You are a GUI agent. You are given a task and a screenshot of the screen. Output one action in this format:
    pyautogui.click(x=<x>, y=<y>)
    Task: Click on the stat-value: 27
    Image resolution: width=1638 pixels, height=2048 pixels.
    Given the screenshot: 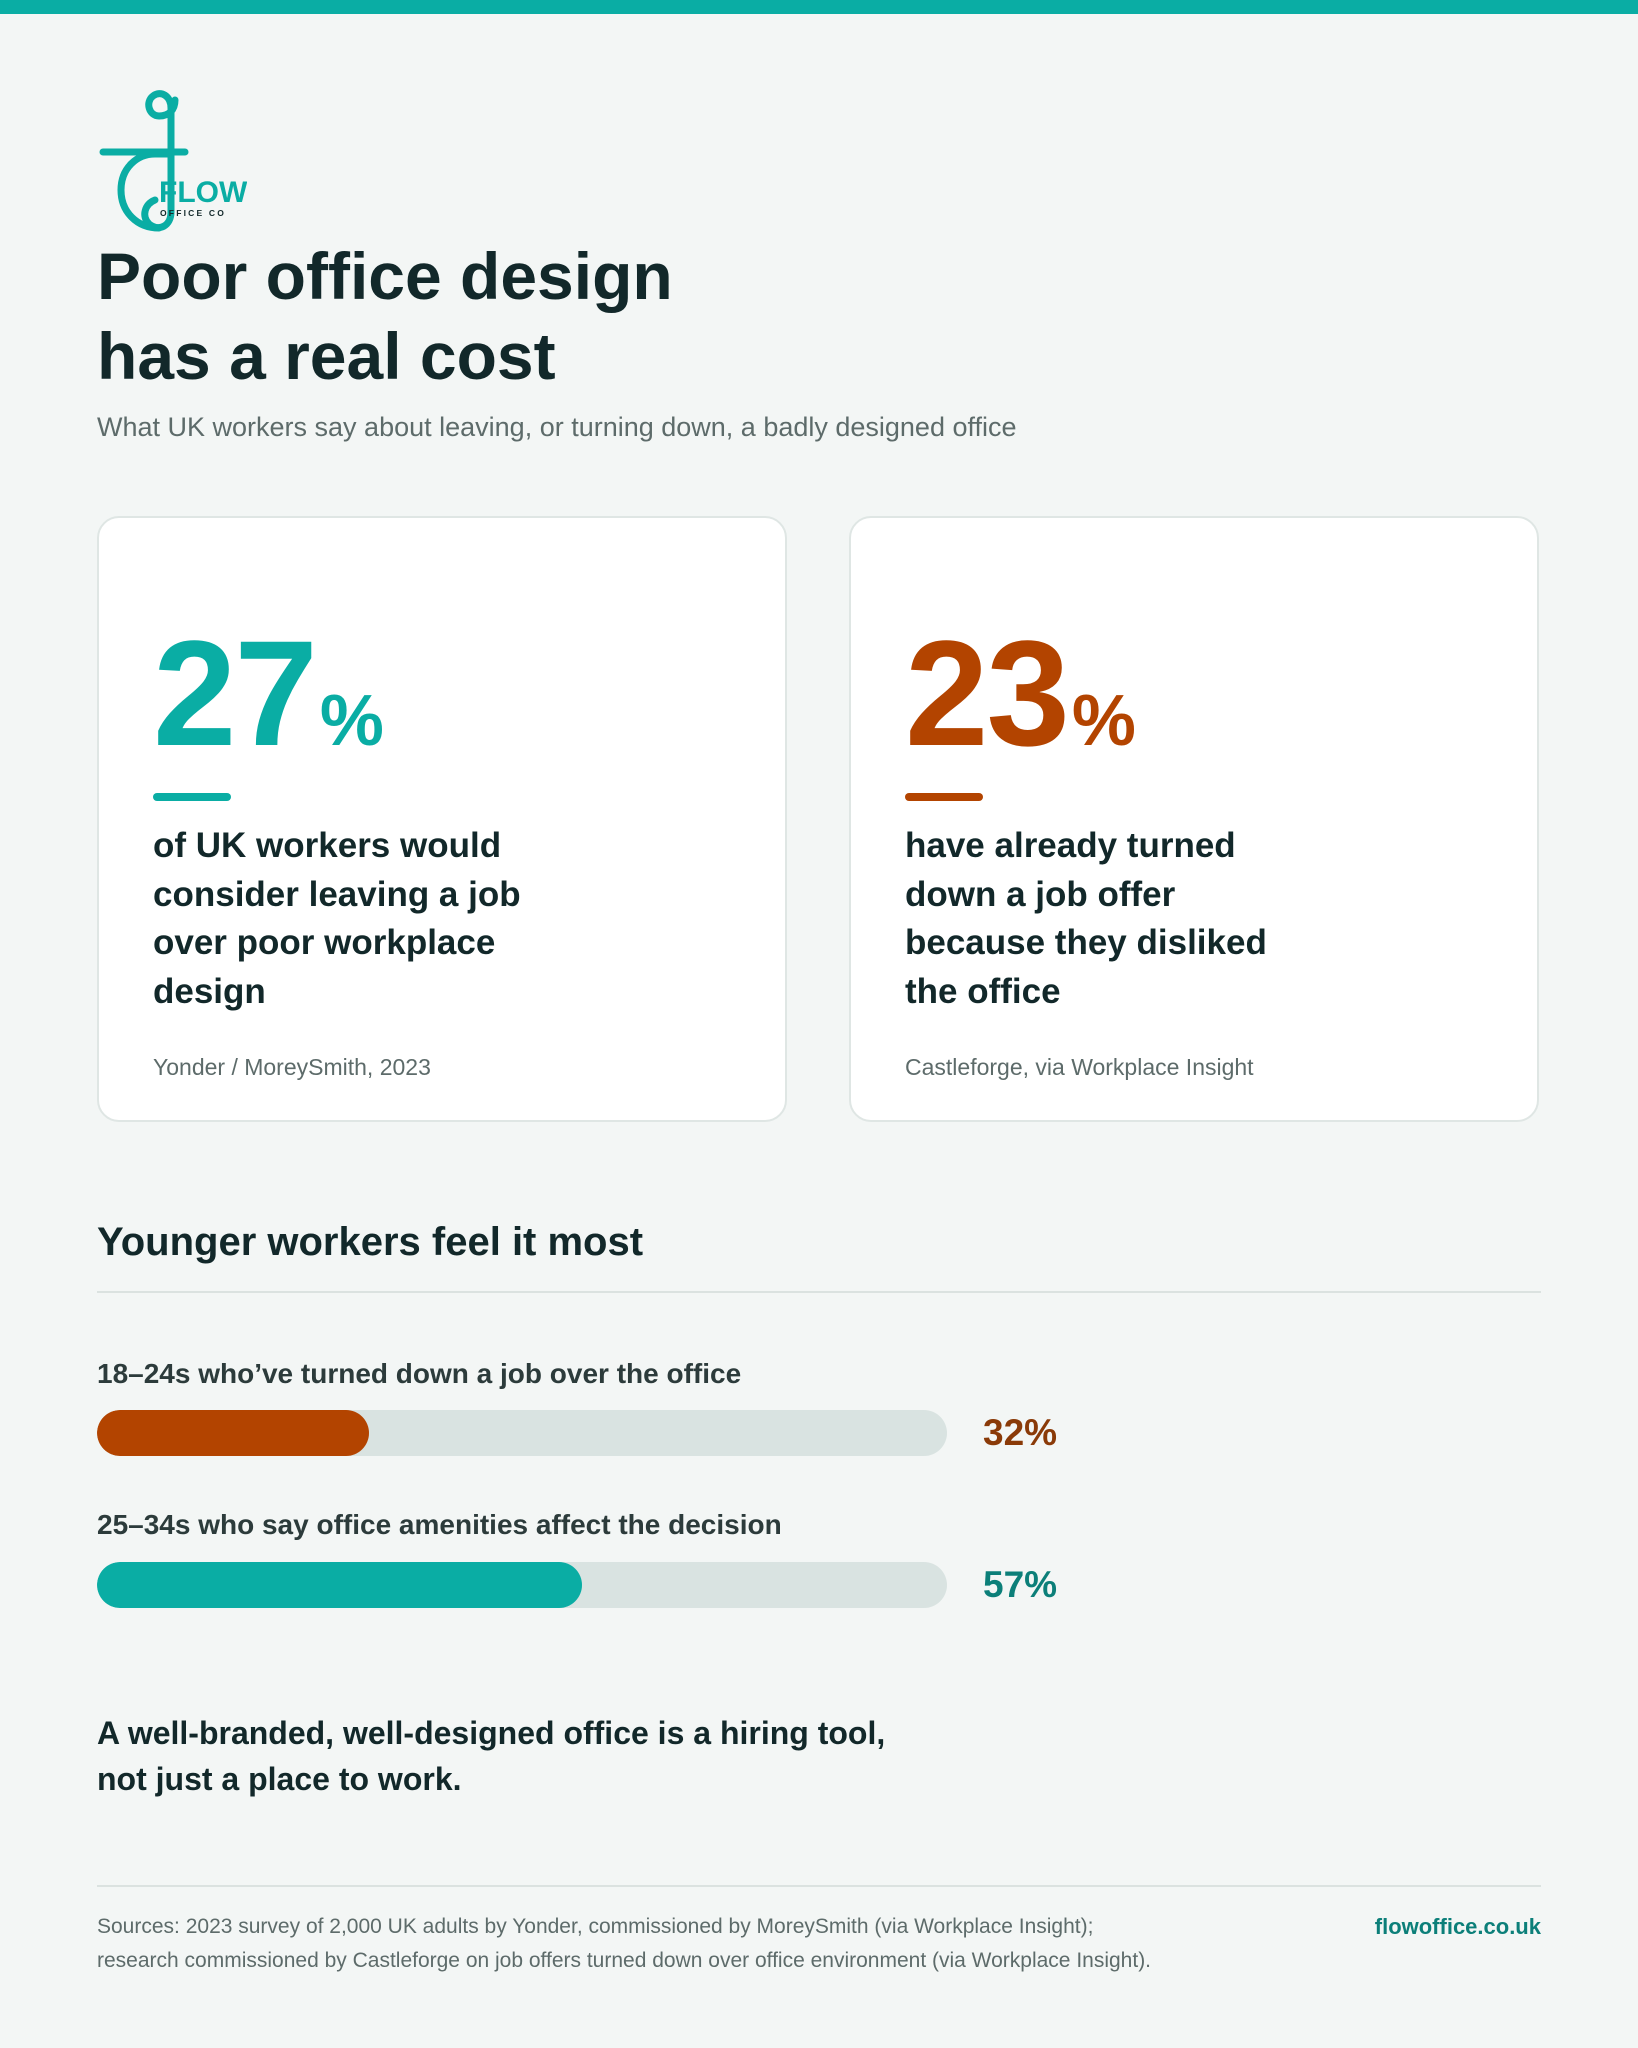 What is the action you would take?
    pyautogui.click(x=235, y=693)
    